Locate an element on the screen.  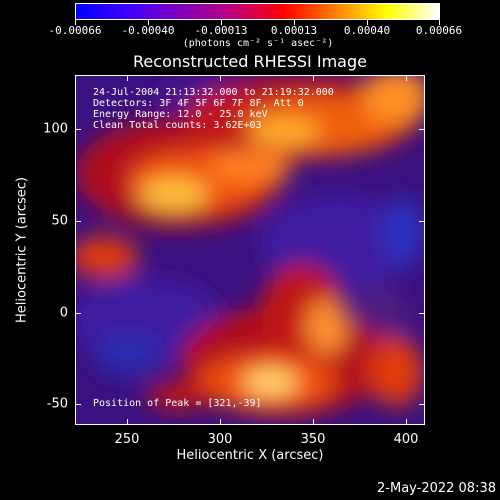
x-tick-label: 400 is located at coordinates (406, 439).